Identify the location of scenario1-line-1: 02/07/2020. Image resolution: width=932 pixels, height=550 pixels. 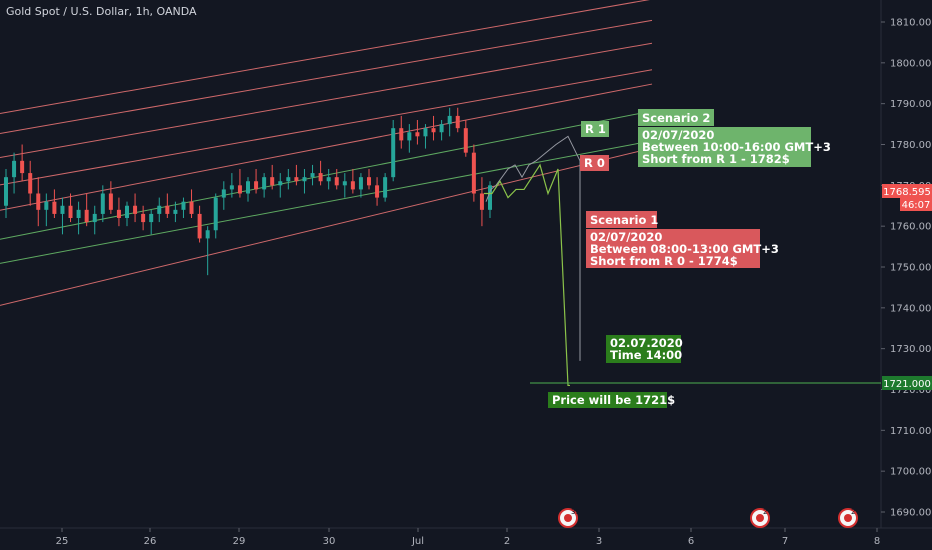
(626, 237).